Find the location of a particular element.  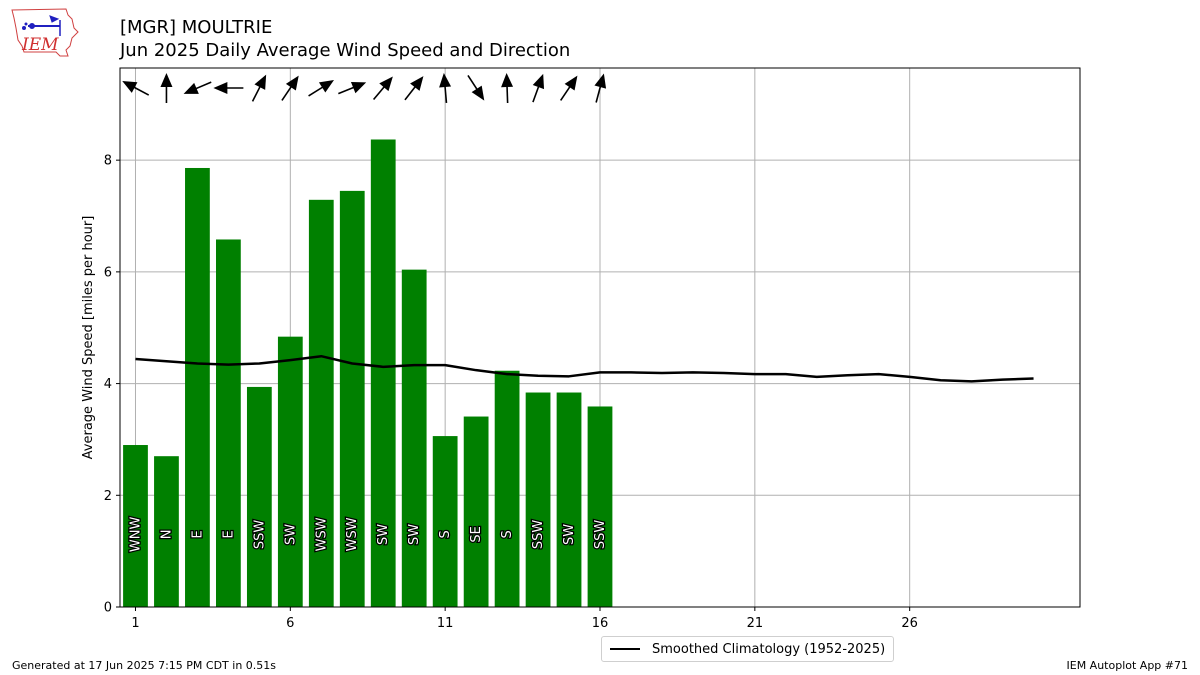

logo-text: IEM is located at coordinates (40, 45).